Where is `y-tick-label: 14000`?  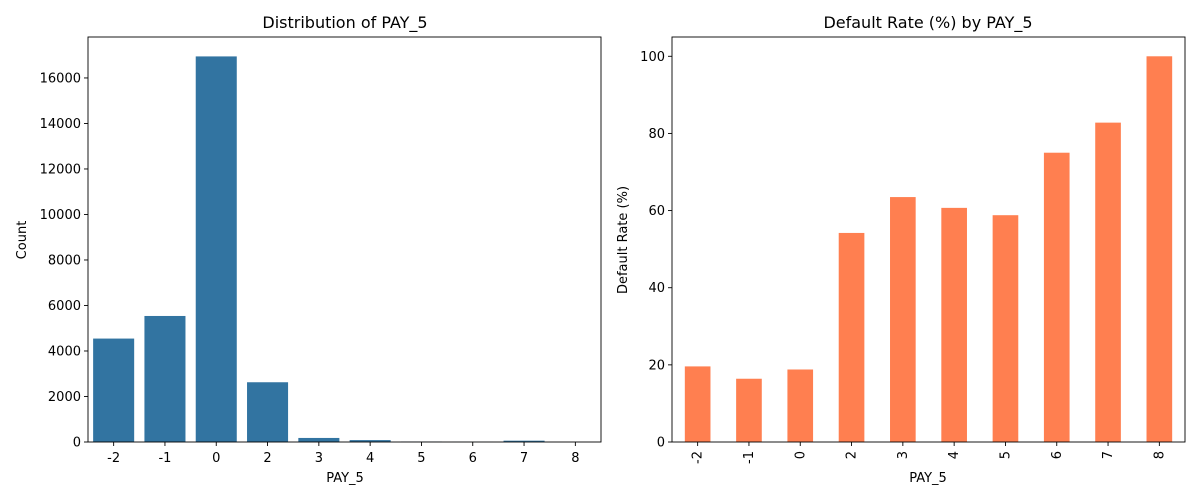 y-tick-label: 14000 is located at coordinates (60, 124).